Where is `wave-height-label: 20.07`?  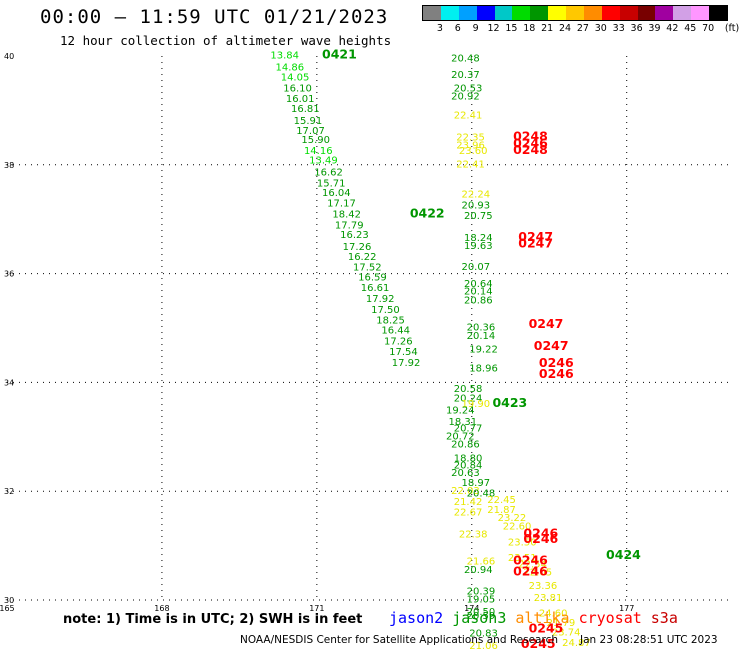 wave-height-label: 20.07 is located at coordinates (475, 267).